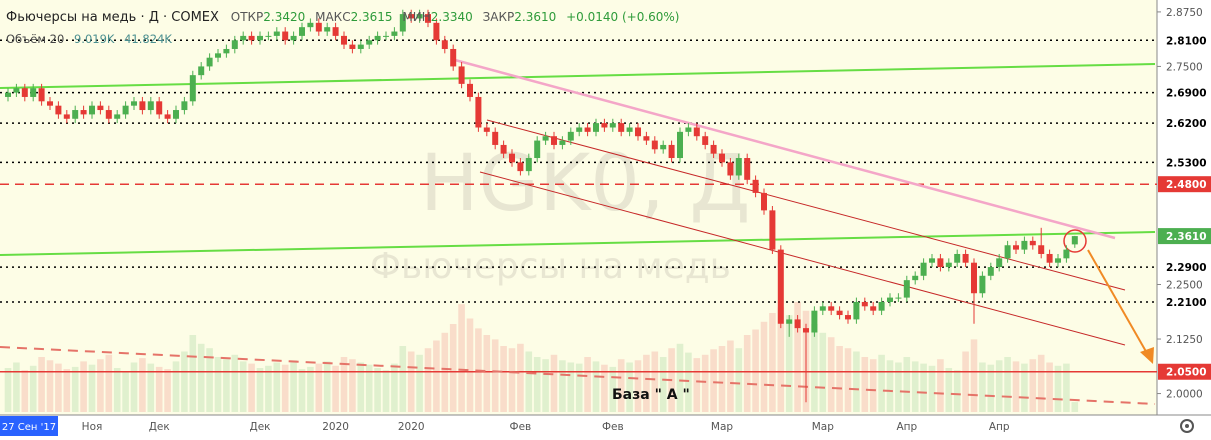  I want to click on volume-row: Объём 20 9.019K 41.824K, so click(346, 41).